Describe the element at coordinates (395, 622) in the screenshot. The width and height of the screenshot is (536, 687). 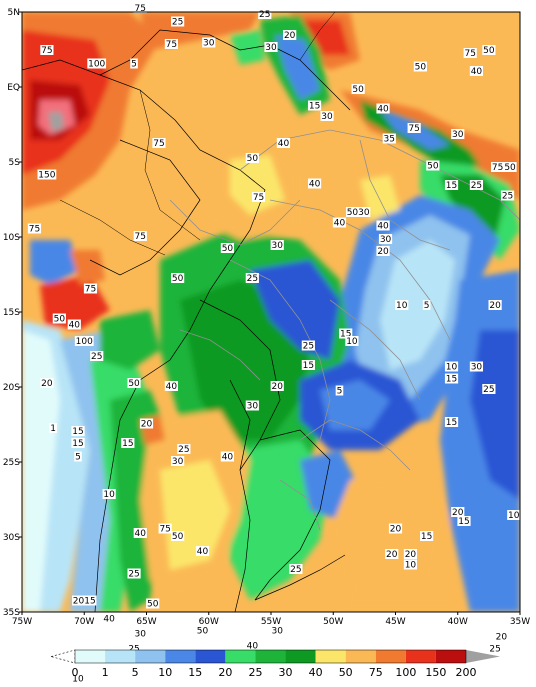
I see `x-tick-label: 45W` at that location.